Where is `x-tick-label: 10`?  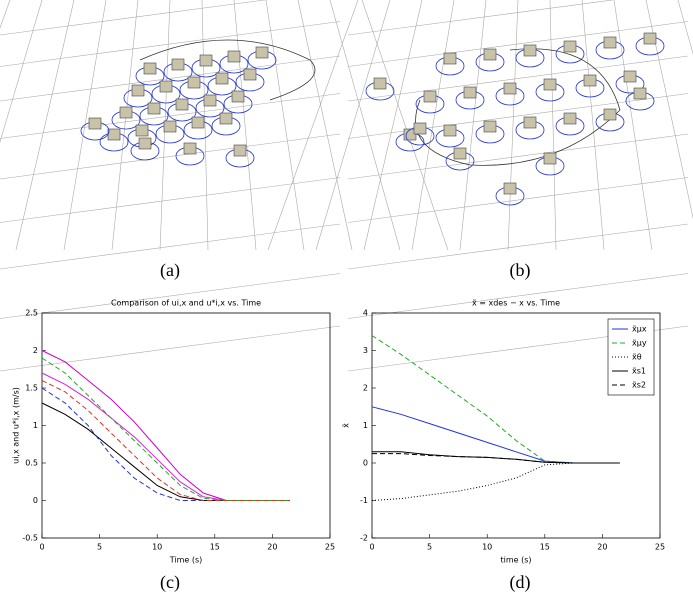 x-tick-label: 10 is located at coordinates (487, 547).